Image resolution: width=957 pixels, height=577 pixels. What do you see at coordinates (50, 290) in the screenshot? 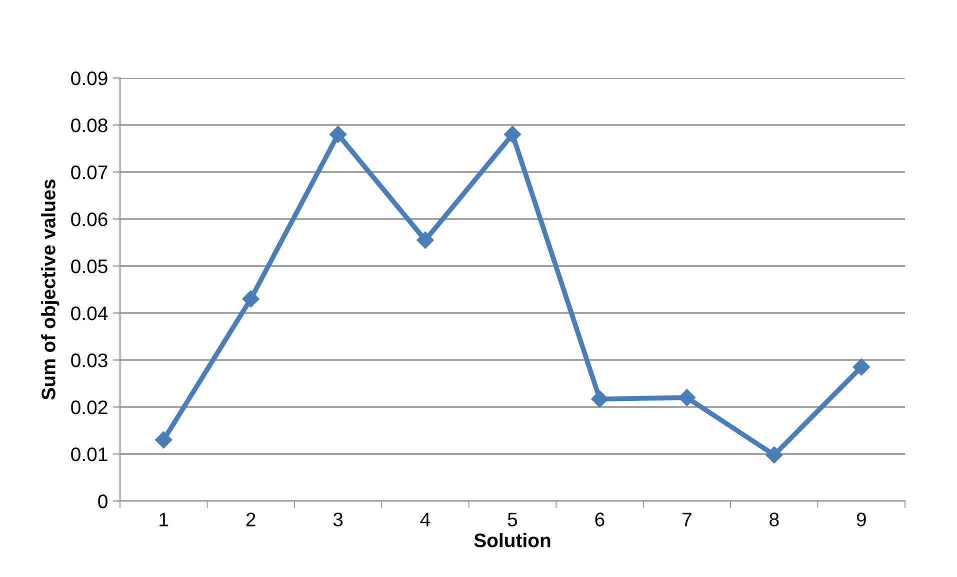
I see `y-axis-title: Sum of objective values` at bounding box center [50, 290].